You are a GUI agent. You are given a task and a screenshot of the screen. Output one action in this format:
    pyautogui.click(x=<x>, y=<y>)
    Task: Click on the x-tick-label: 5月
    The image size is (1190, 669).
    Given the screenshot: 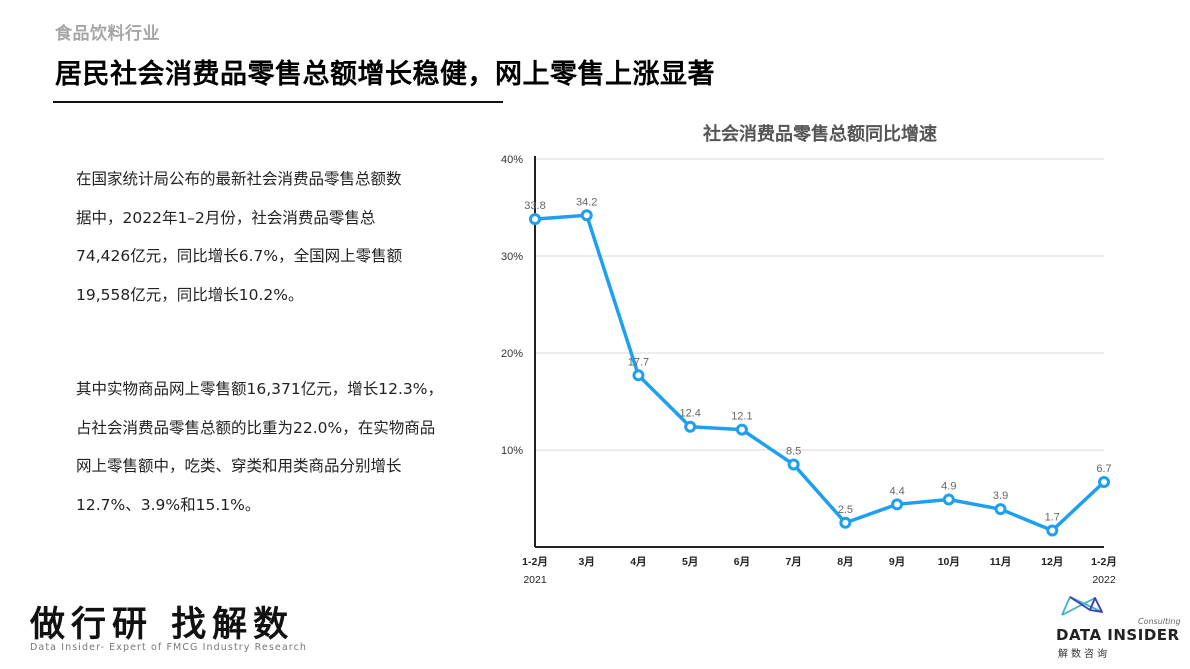 What is the action you would take?
    pyautogui.click(x=690, y=562)
    